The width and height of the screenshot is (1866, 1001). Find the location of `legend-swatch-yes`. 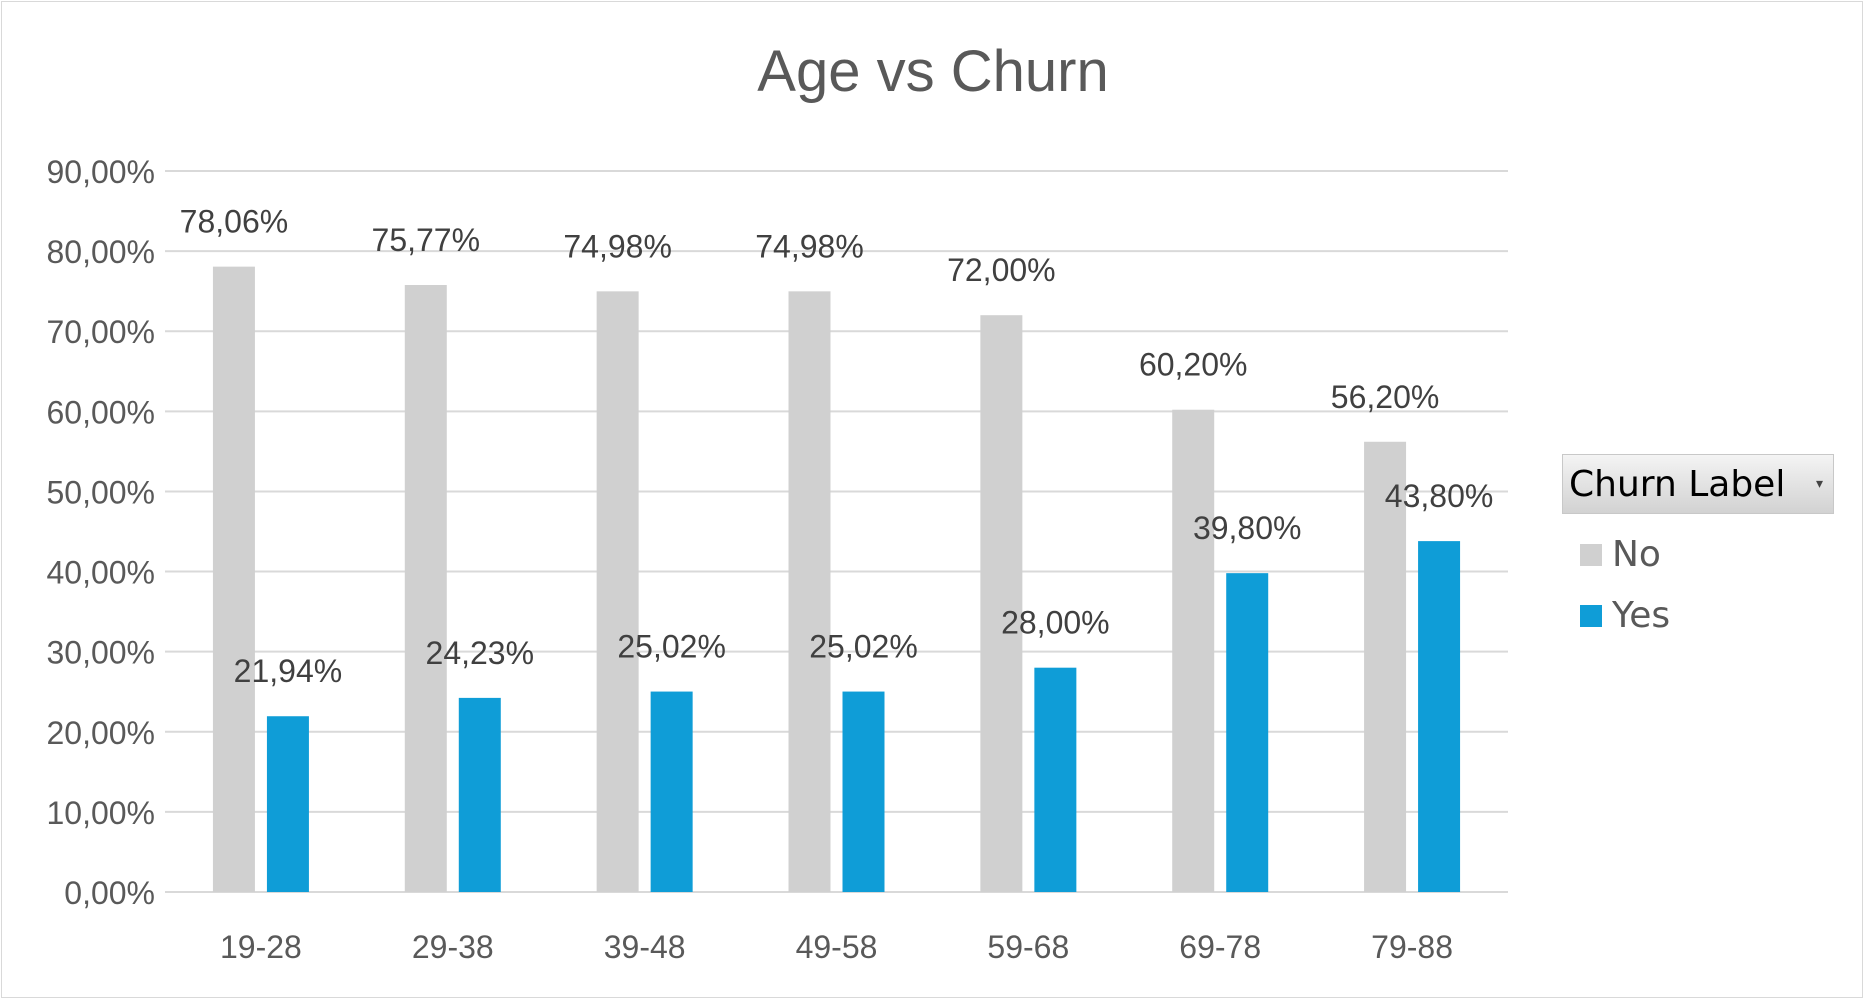

legend-swatch-yes is located at coordinates (1591, 615).